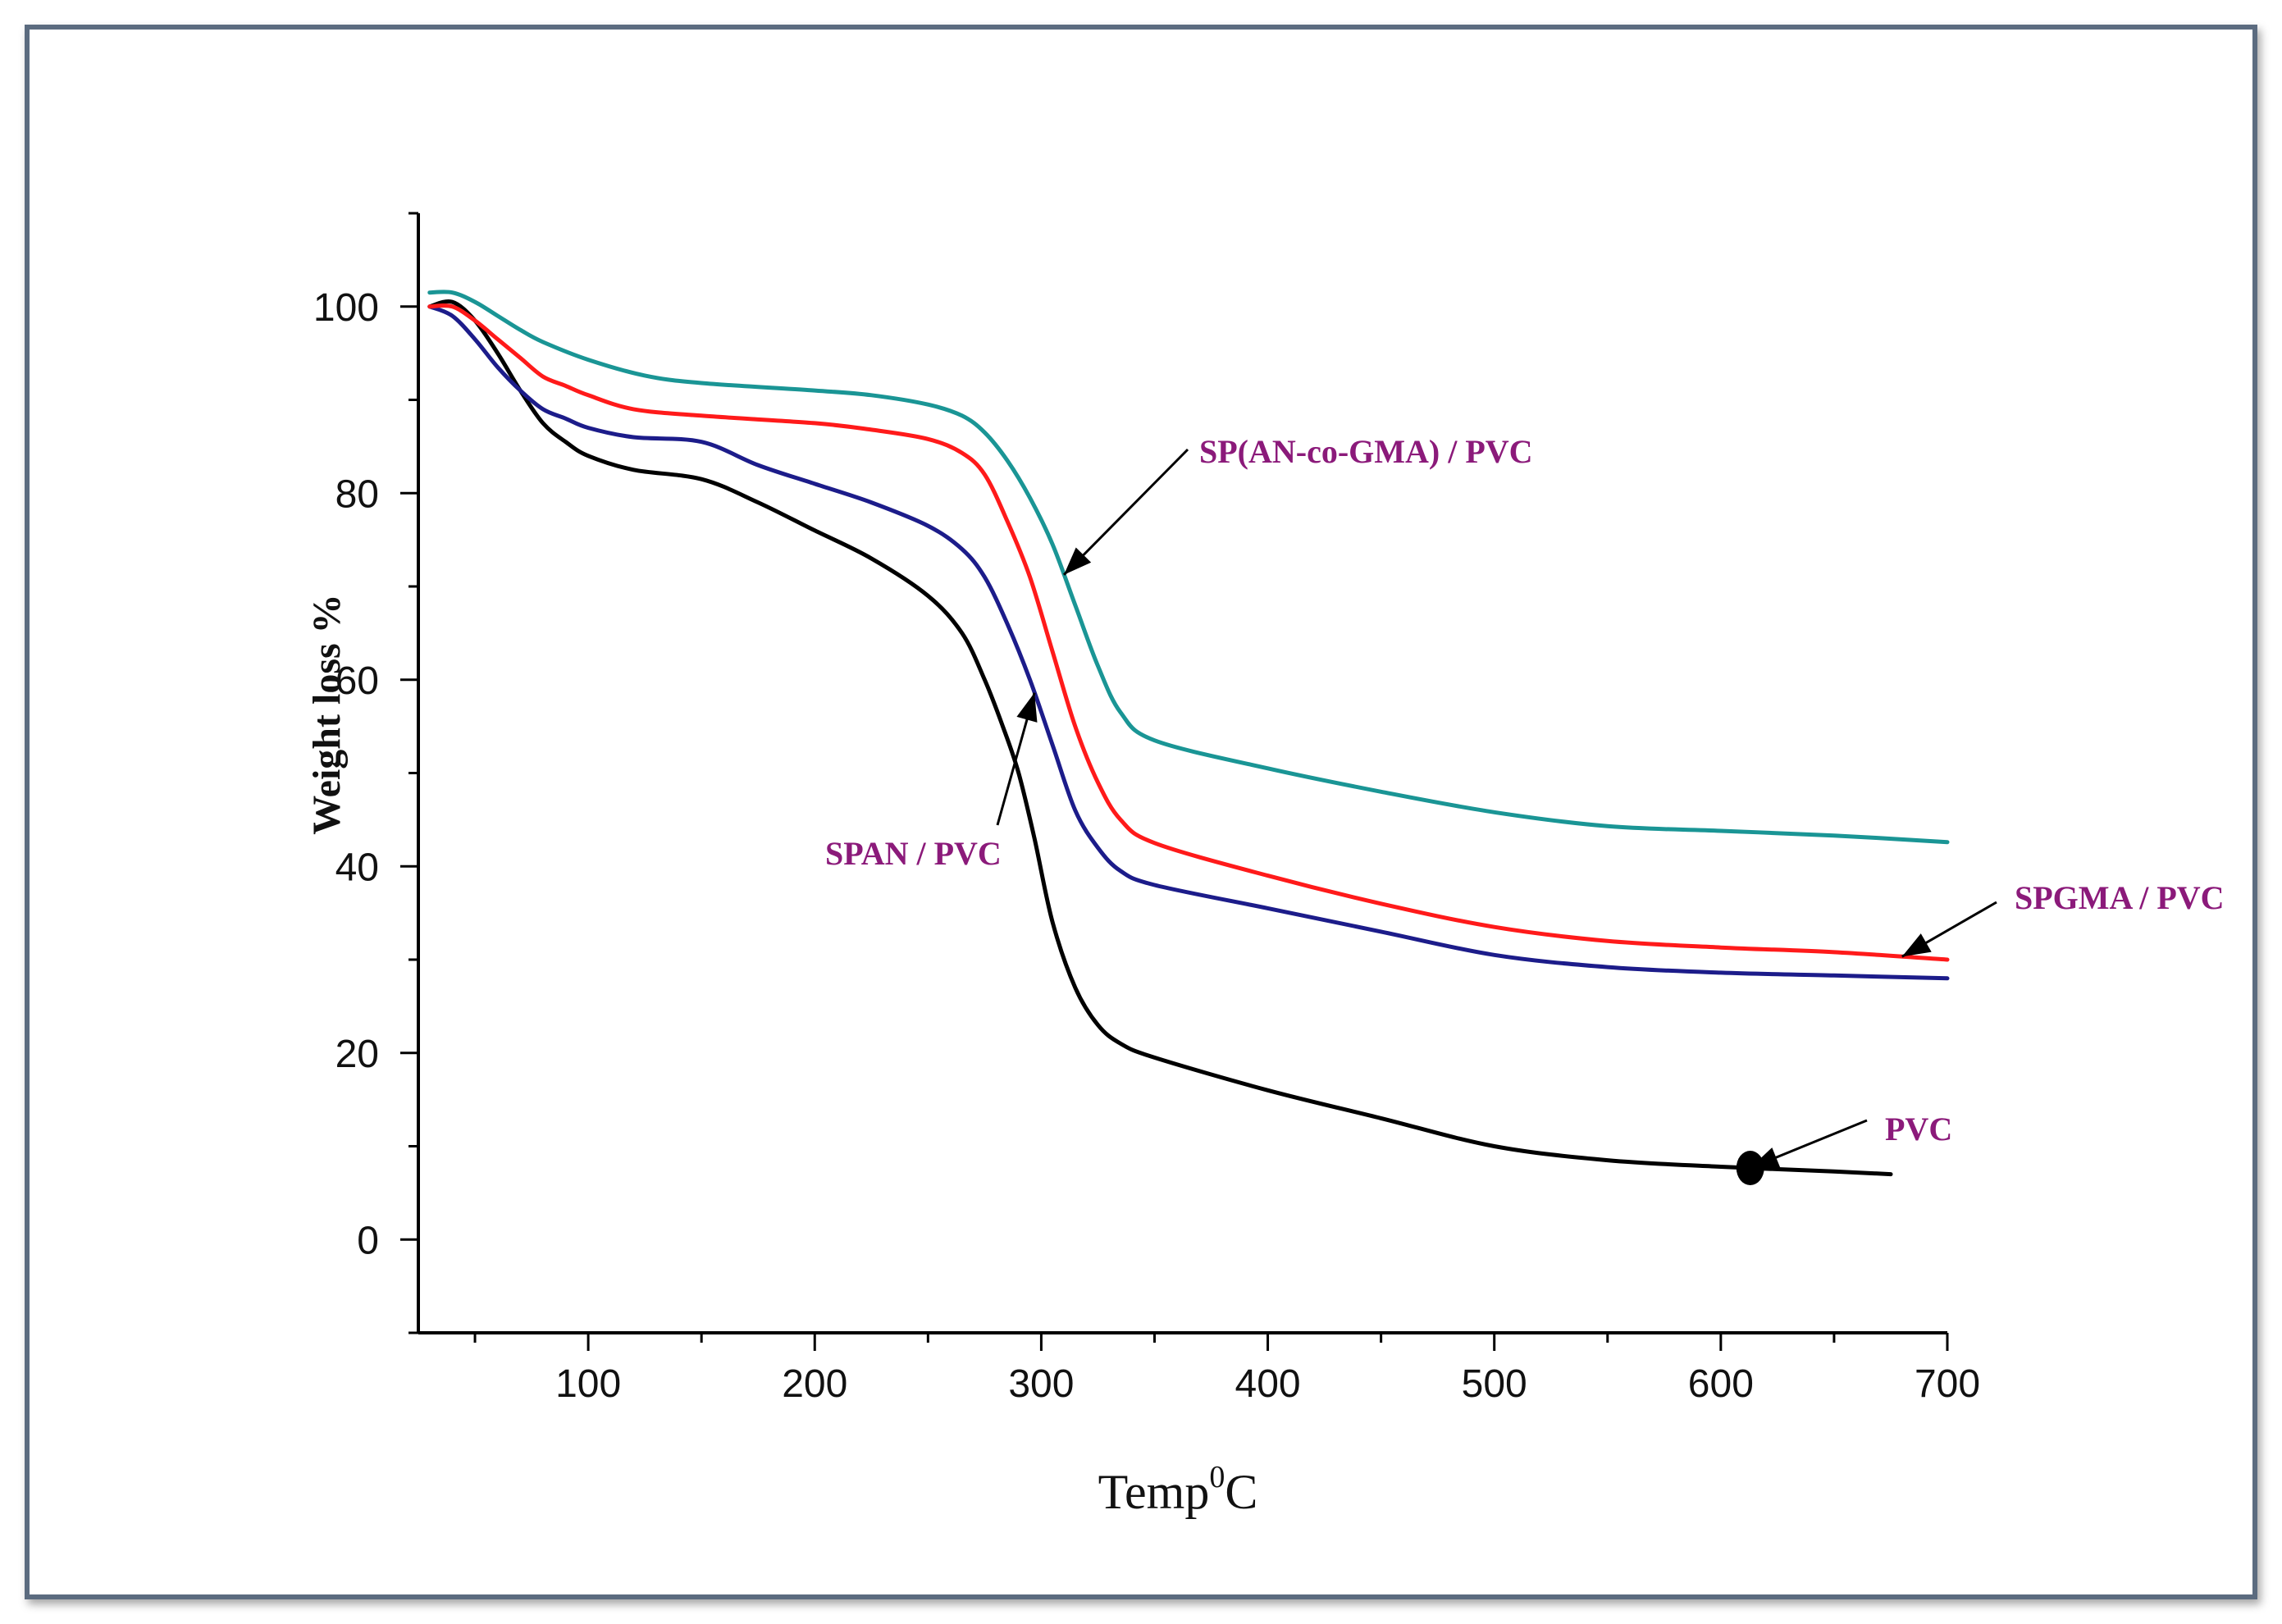  What do you see at coordinates (1750, 1168) in the screenshot?
I see `pvc-marker-dot` at bounding box center [1750, 1168].